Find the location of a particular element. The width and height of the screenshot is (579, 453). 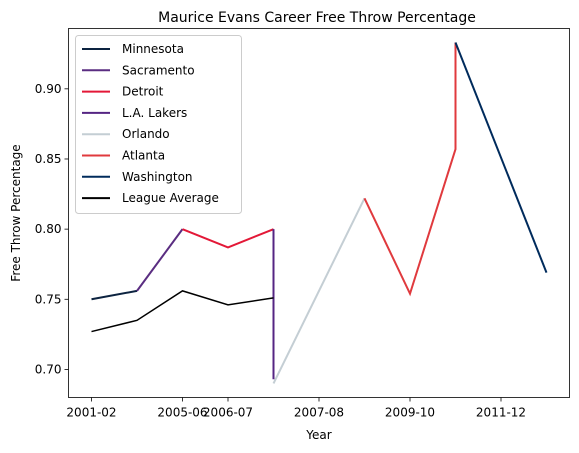

legend-label: Sacramento is located at coordinates (158, 70).